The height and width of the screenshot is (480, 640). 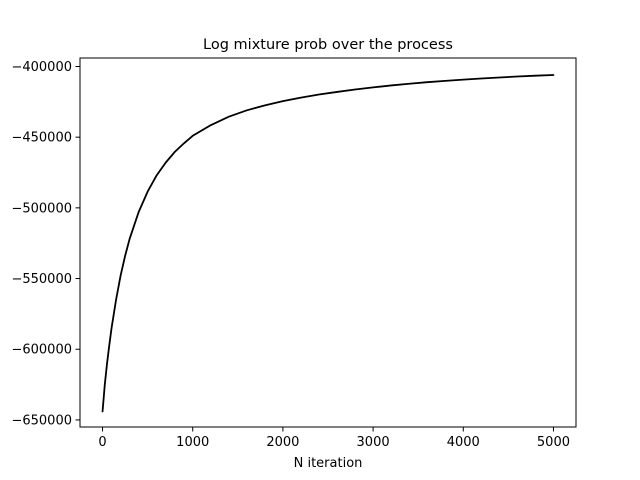 What do you see at coordinates (102, 442) in the screenshot?
I see `x-tick-label: 0` at bounding box center [102, 442].